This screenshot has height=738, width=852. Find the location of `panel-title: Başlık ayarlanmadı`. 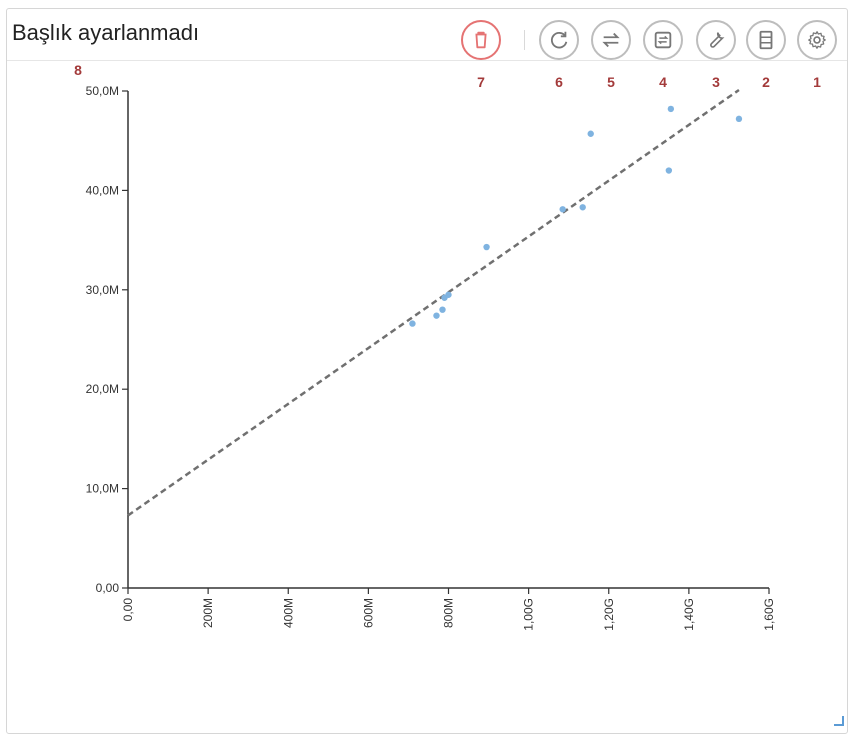

panel-title: Başlık ayarlanmadı is located at coordinates (106, 32).